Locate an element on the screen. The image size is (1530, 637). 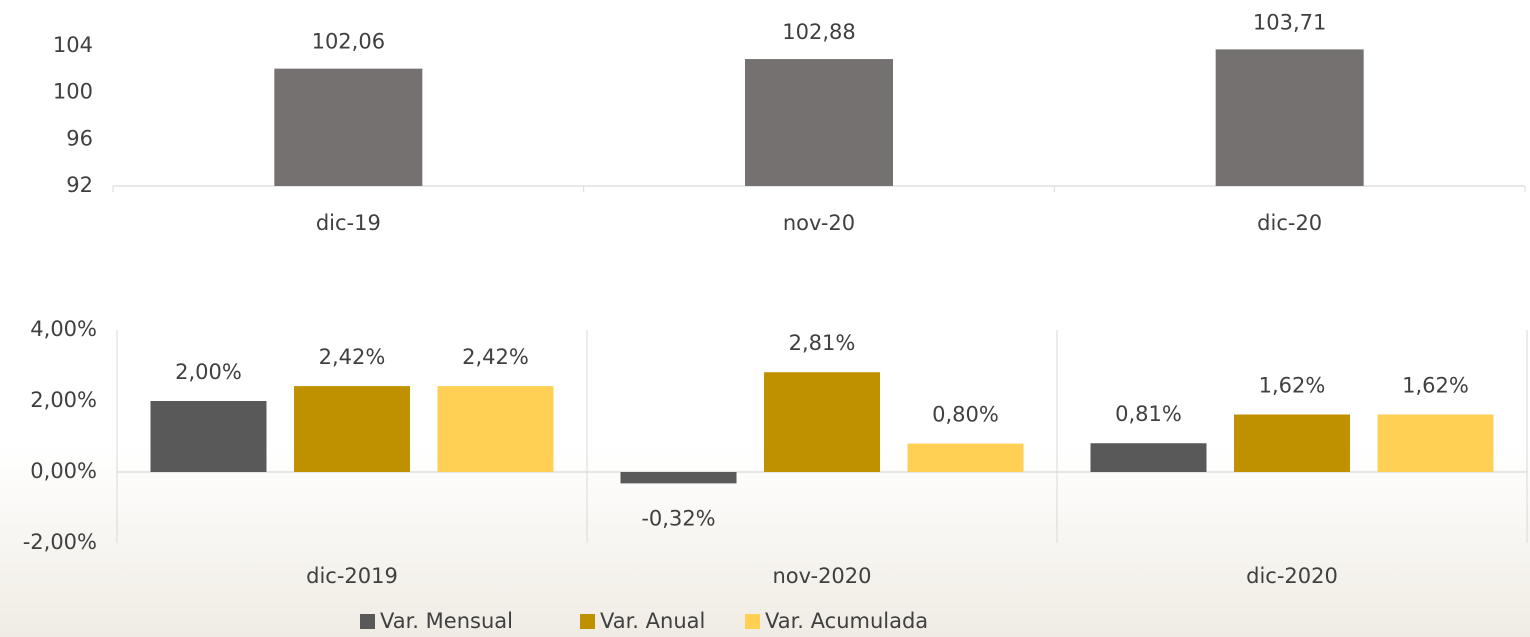
x-tick-label: dic-19 is located at coordinates (348, 223).